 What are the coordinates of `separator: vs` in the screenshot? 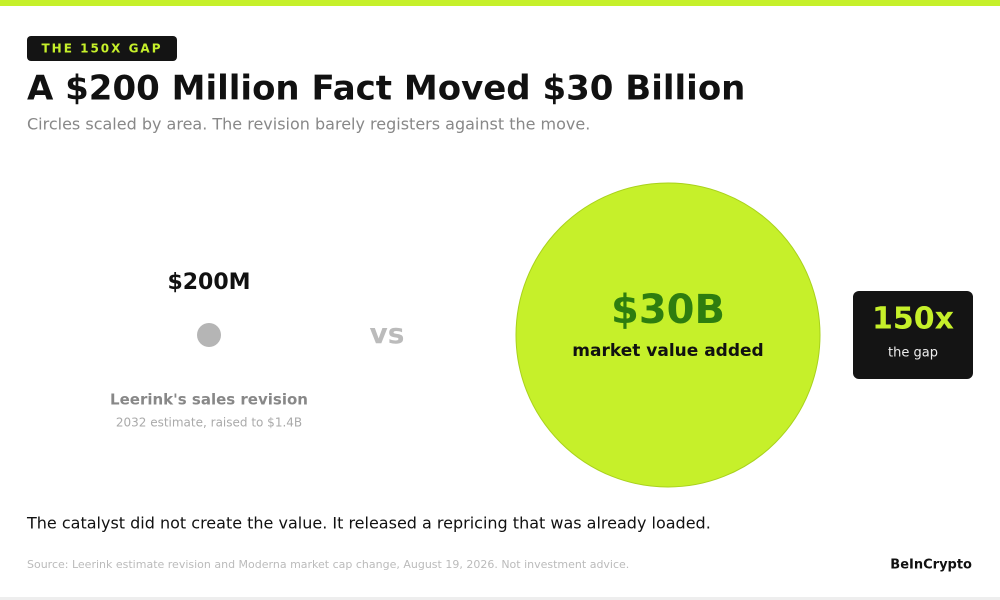 It's located at (387, 333).